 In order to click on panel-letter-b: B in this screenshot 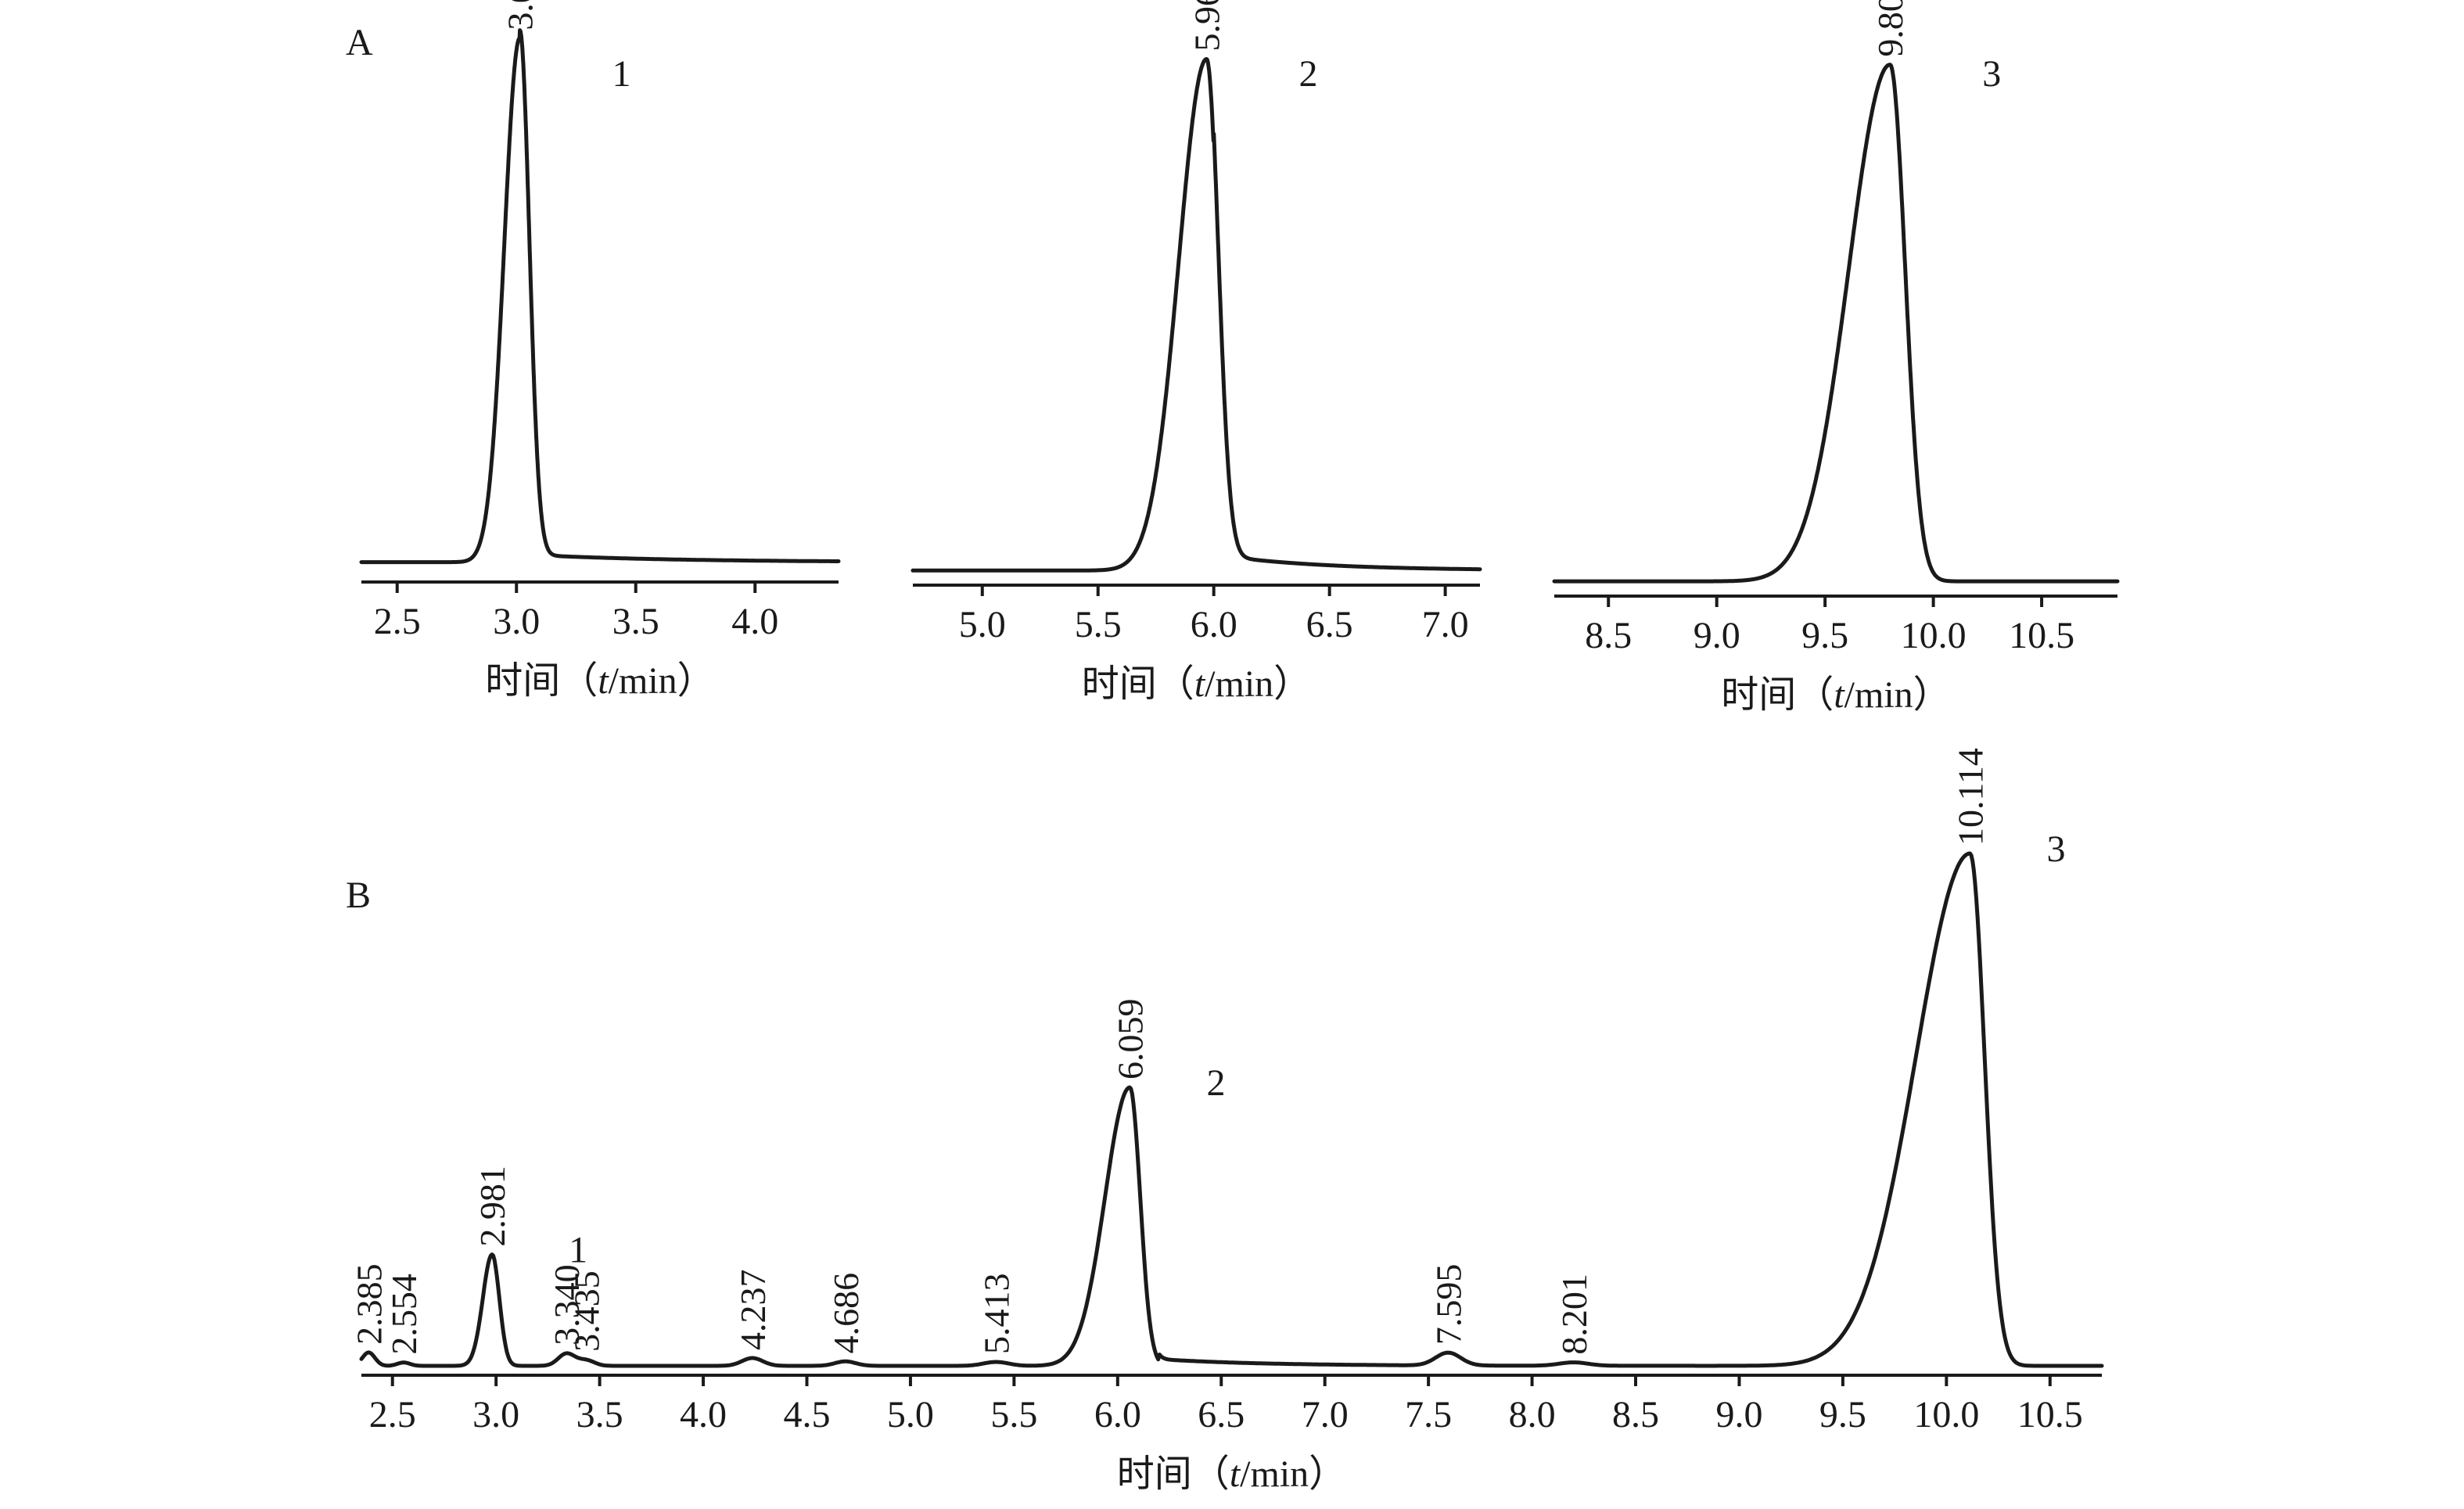, I will do `click(358, 895)`.